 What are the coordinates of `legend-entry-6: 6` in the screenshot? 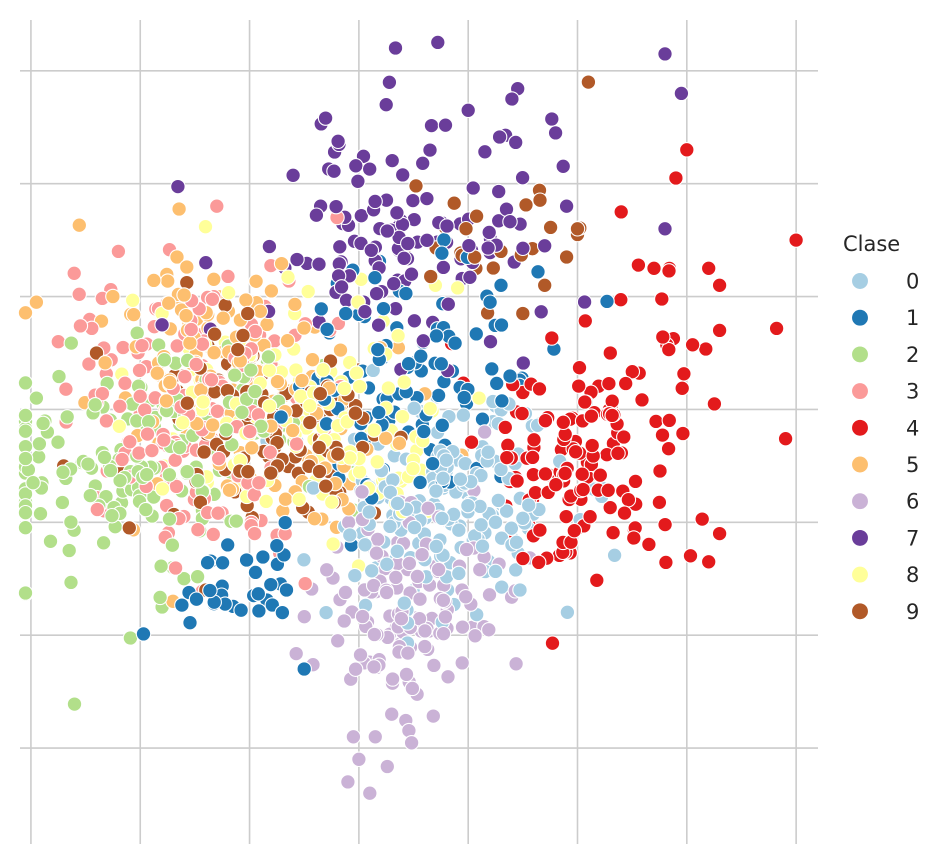 It's located at (884, 502).